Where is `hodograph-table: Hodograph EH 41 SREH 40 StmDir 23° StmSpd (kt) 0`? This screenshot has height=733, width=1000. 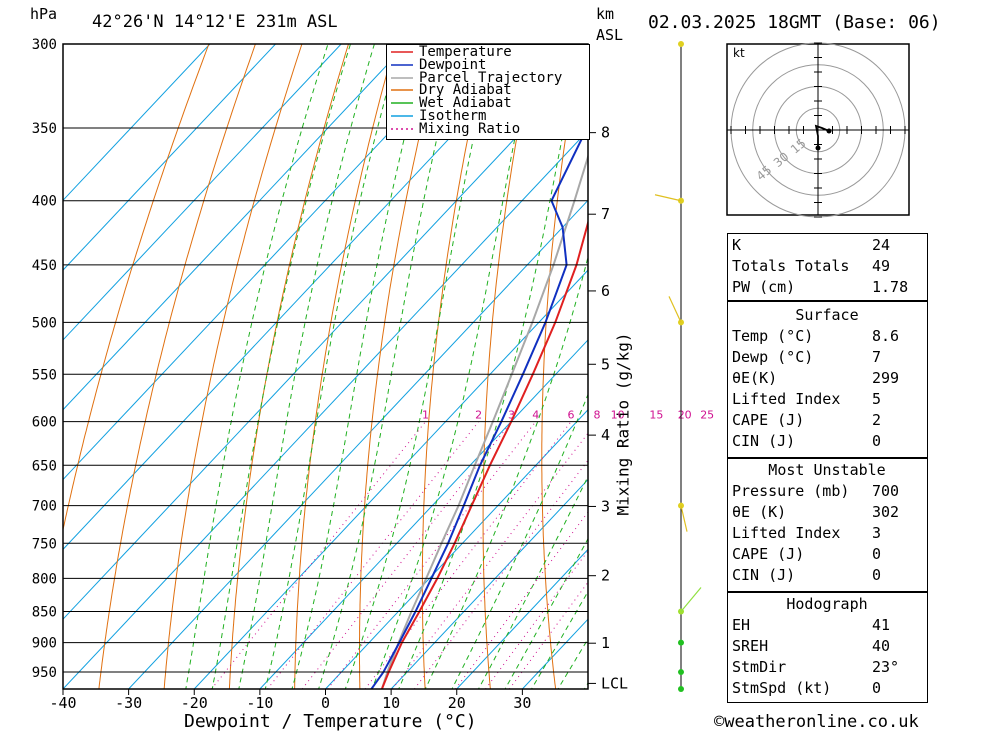 hodograph-table: Hodograph EH 41 SREH 40 StmDir 23° StmSpd (kt) 0 is located at coordinates (827, 646).